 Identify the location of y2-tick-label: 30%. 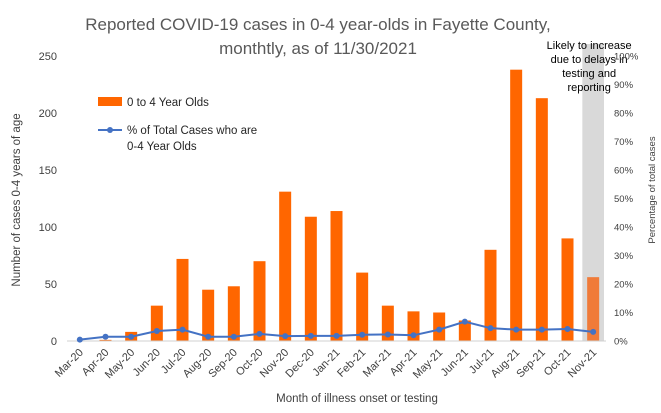
(624, 256).